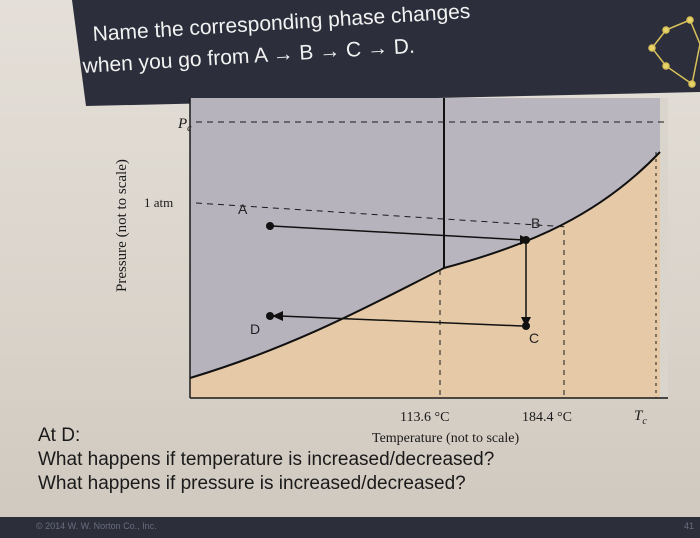 This screenshot has width=700, height=538. Describe the element at coordinates (277, 316) in the screenshot. I see `arrow-head-cd` at that location.